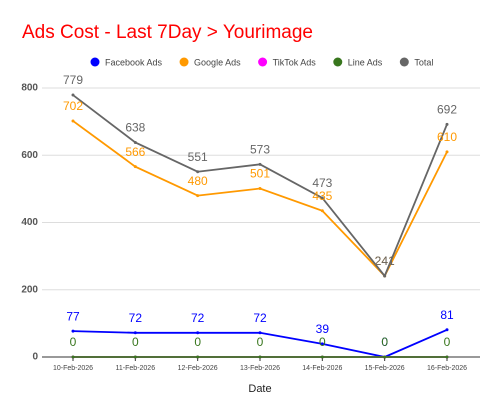 This screenshot has height=415, width=500. What do you see at coordinates (447, 368) in the screenshot?
I see `x-tick-label: 16-Feb-2026` at bounding box center [447, 368].